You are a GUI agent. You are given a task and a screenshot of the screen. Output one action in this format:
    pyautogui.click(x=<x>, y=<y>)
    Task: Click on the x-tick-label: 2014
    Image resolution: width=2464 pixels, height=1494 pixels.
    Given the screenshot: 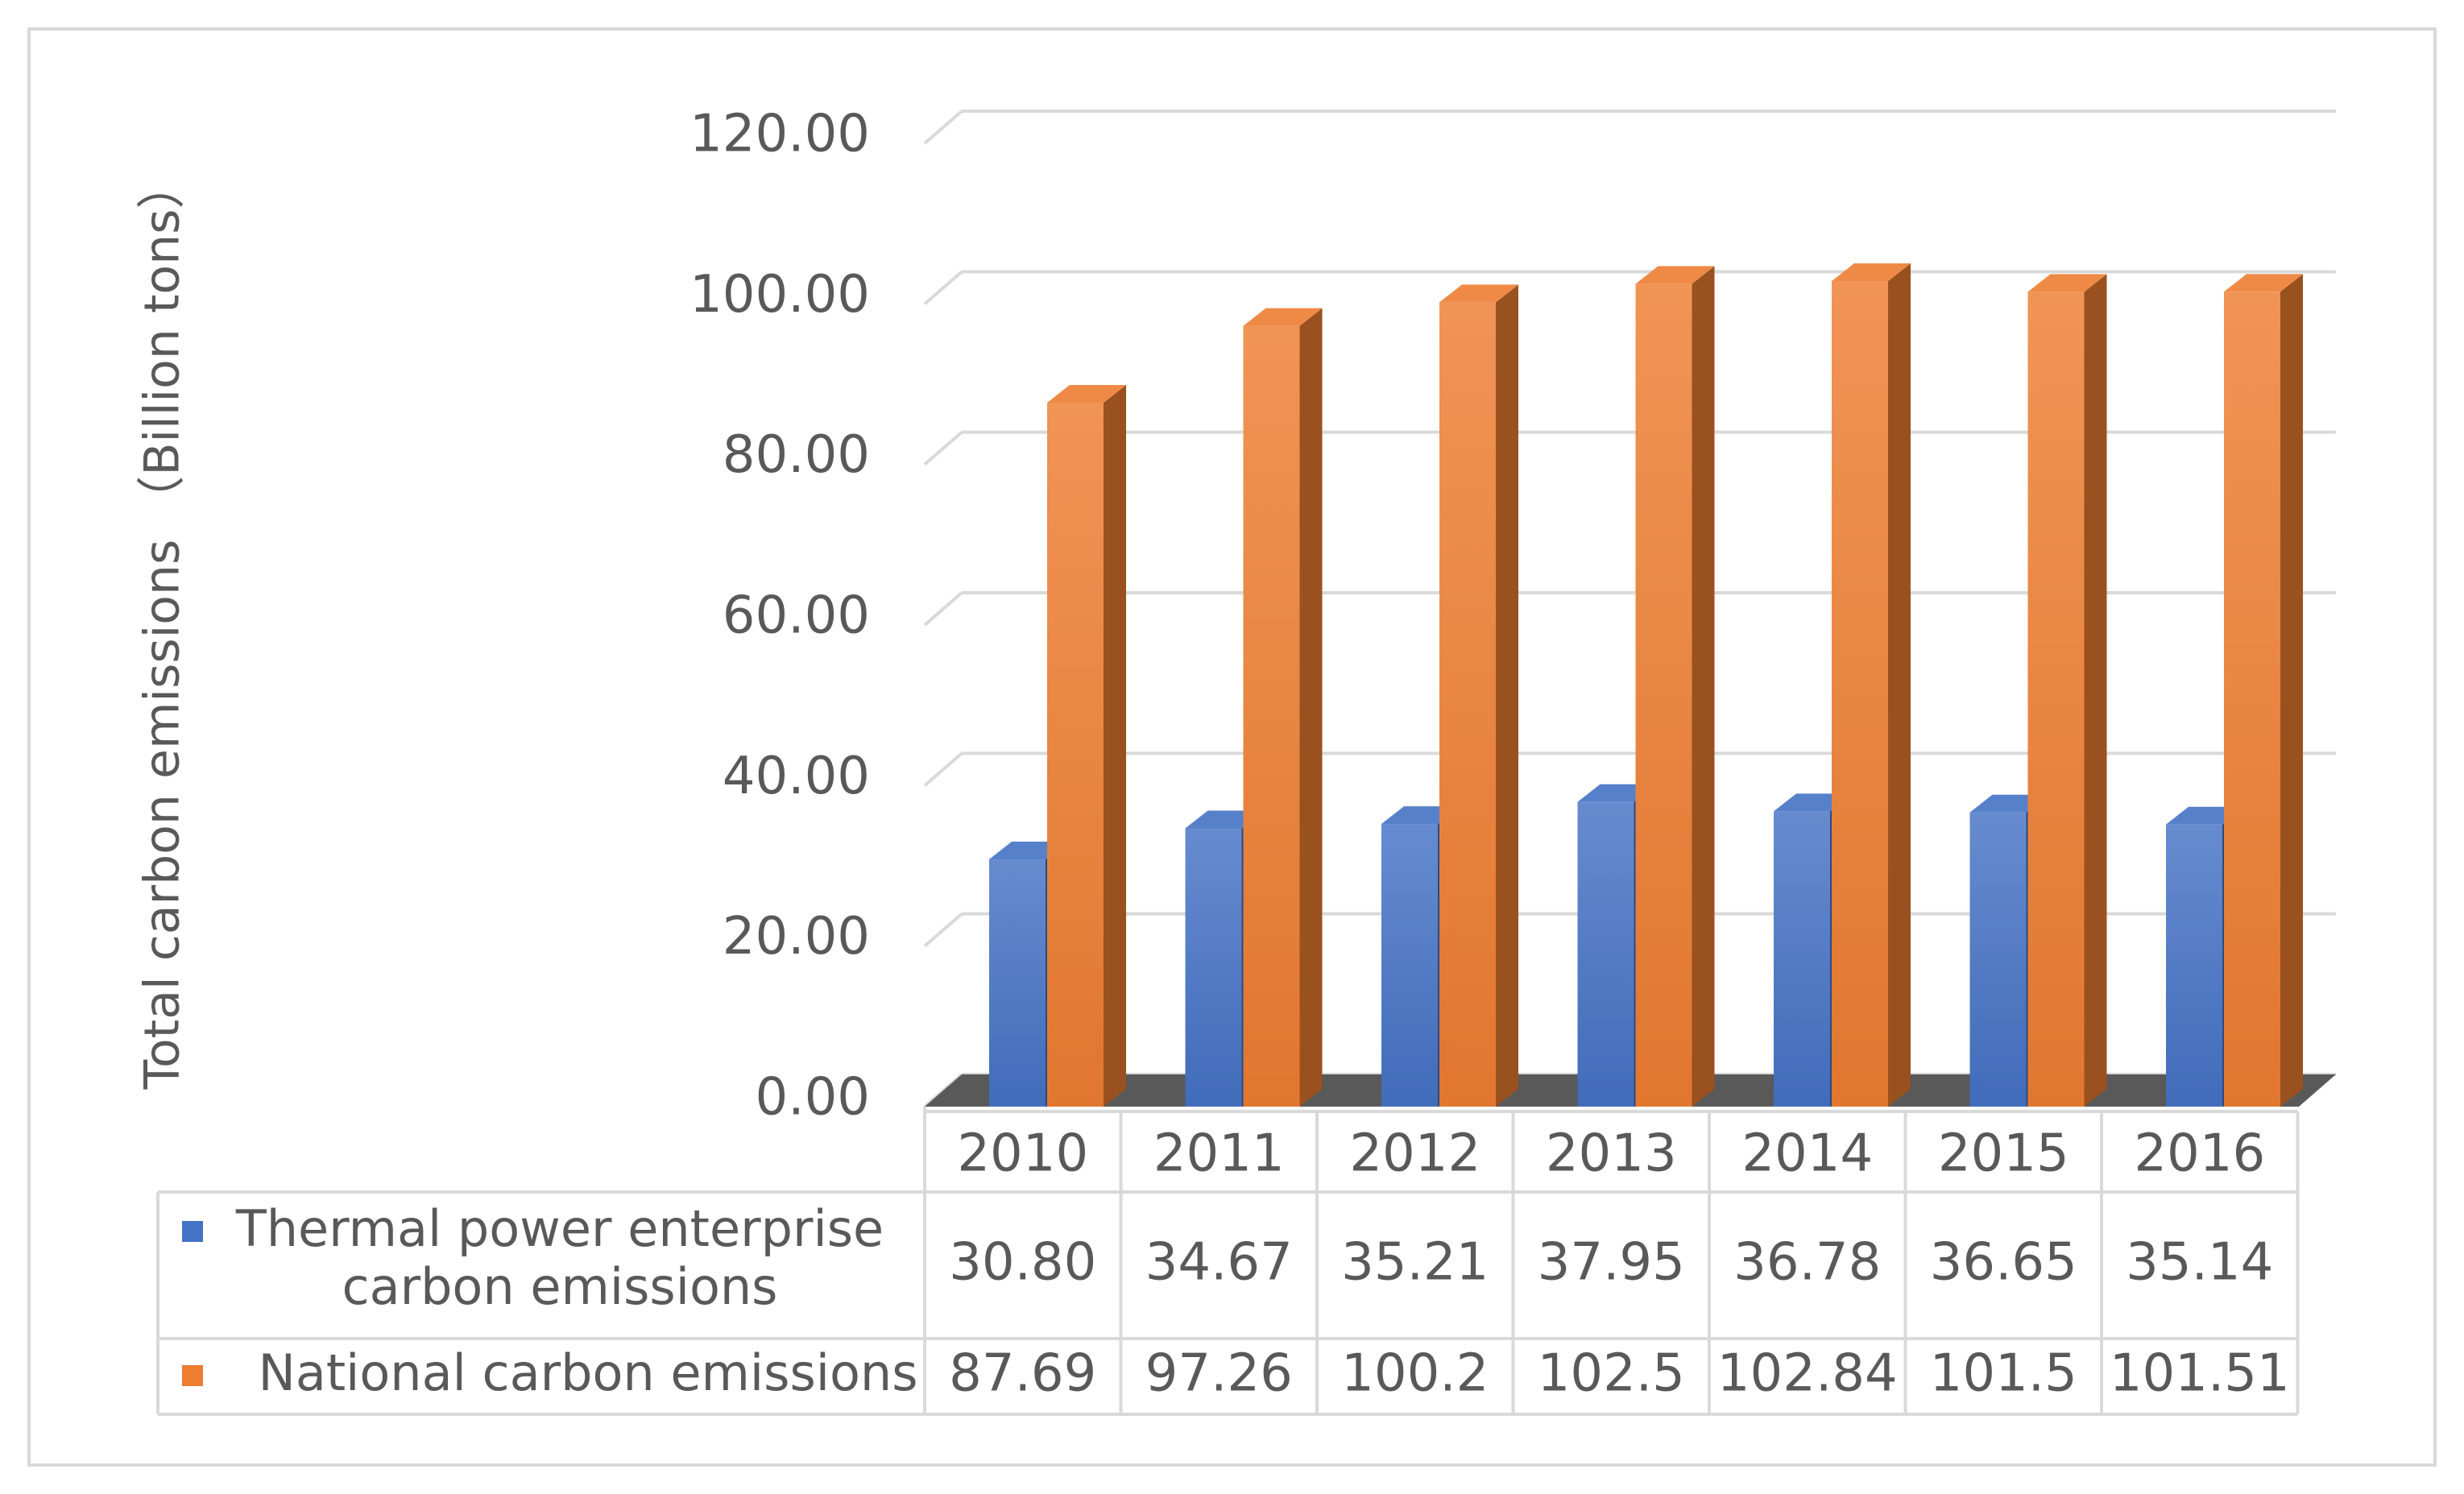 What is the action you would take?
    pyautogui.click(x=1807, y=1154)
    